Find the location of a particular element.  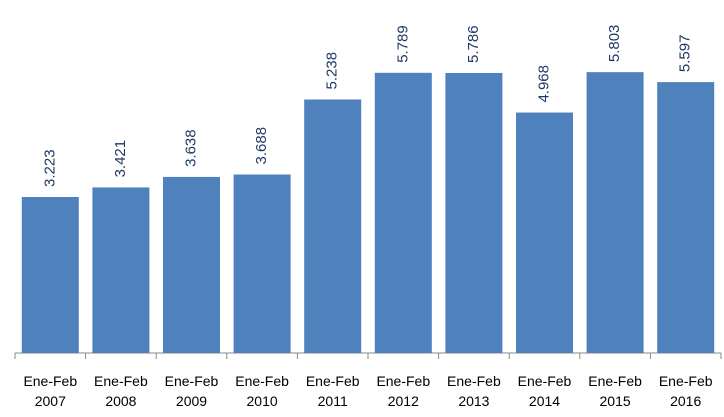

value-label: 3.421 is located at coordinates (120, 159).